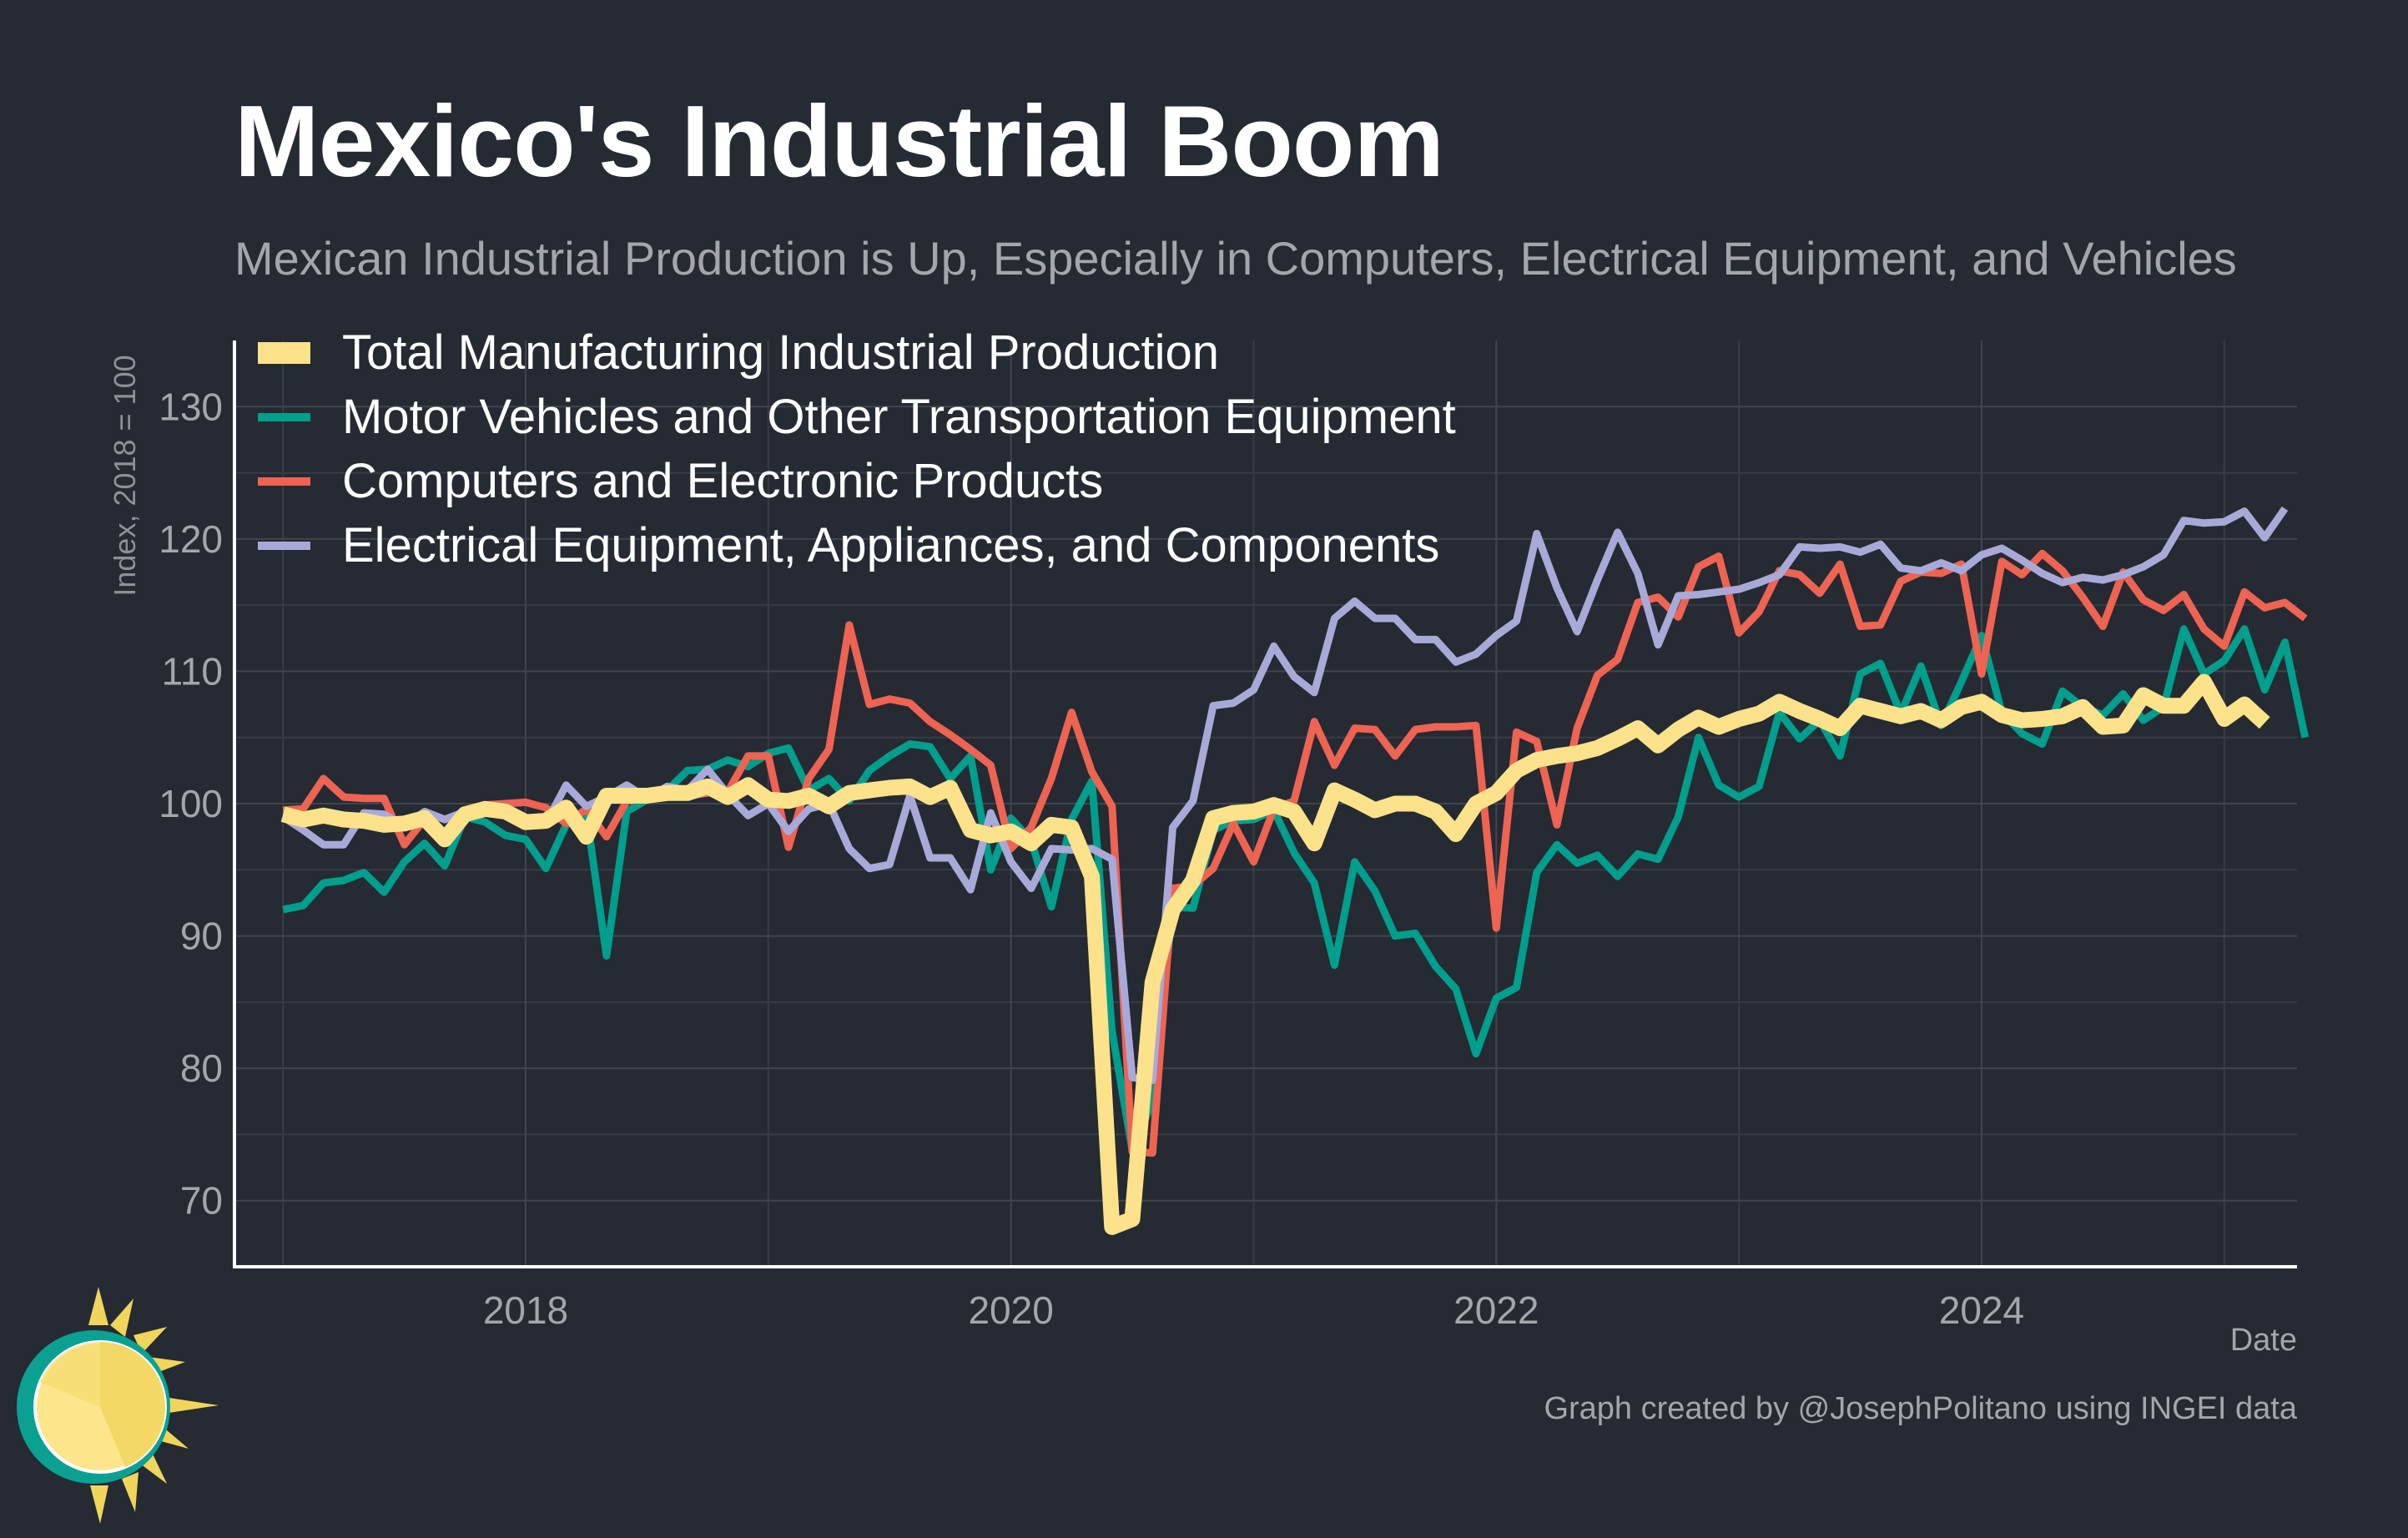  Describe the element at coordinates (192, 671) in the screenshot. I see `y-tick-label: 110` at that location.